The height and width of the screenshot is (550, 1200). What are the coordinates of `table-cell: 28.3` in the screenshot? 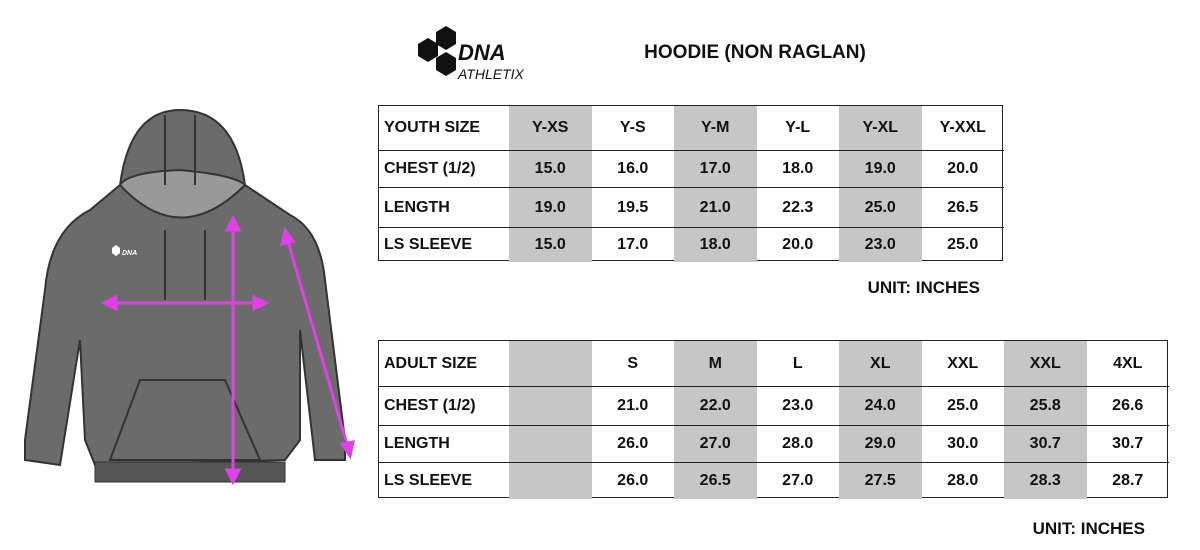 It's located at (1045, 481).